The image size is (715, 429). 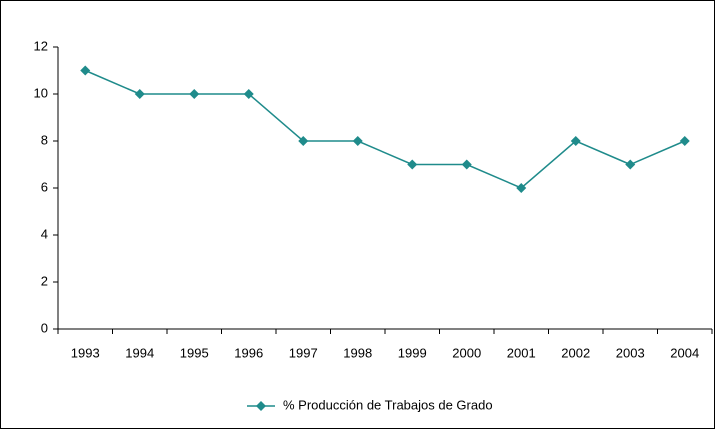 What do you see at coordinates (388, 404) in the screenshot?
I see `legend-label: % Producción de Trabajos de Grado` at bounding box center [388, 404].